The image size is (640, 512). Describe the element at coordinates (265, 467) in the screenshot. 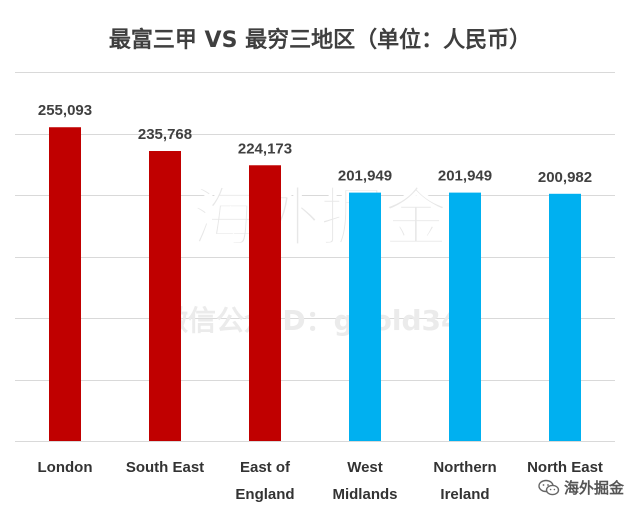

I see `x-tick-label-2-0: East of` at that location.